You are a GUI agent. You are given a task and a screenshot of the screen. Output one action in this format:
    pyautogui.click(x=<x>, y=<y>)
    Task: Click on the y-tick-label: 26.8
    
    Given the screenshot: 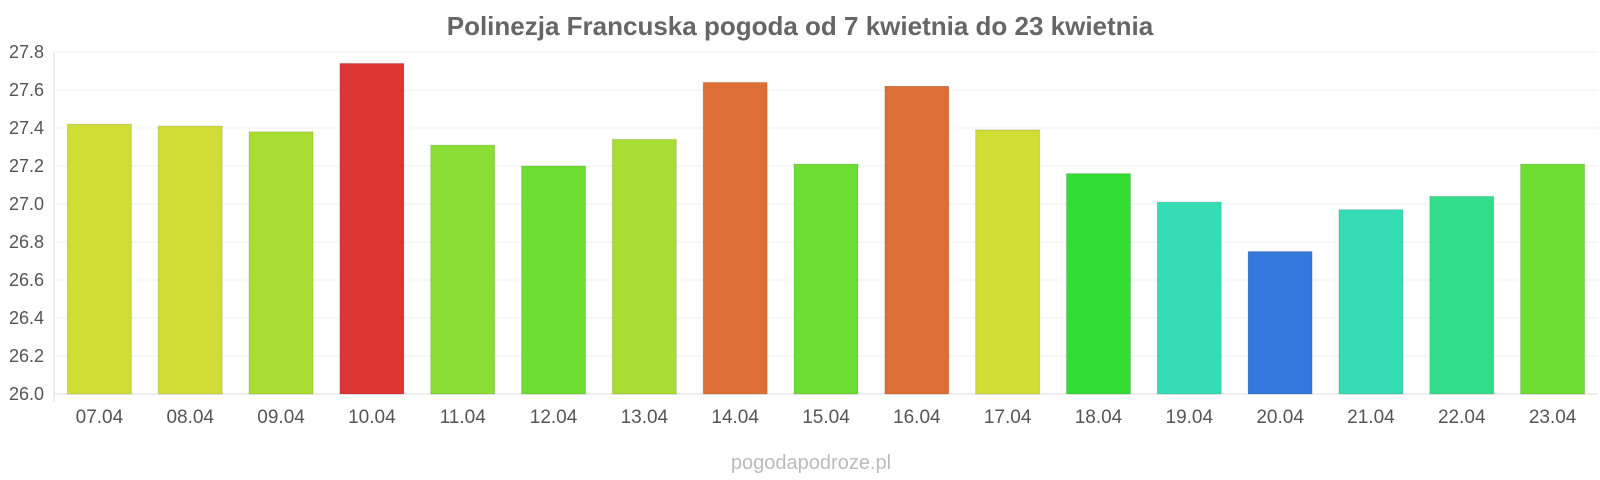 What is the action you would take?
    pyautogui.click(x=26, y=242)
    